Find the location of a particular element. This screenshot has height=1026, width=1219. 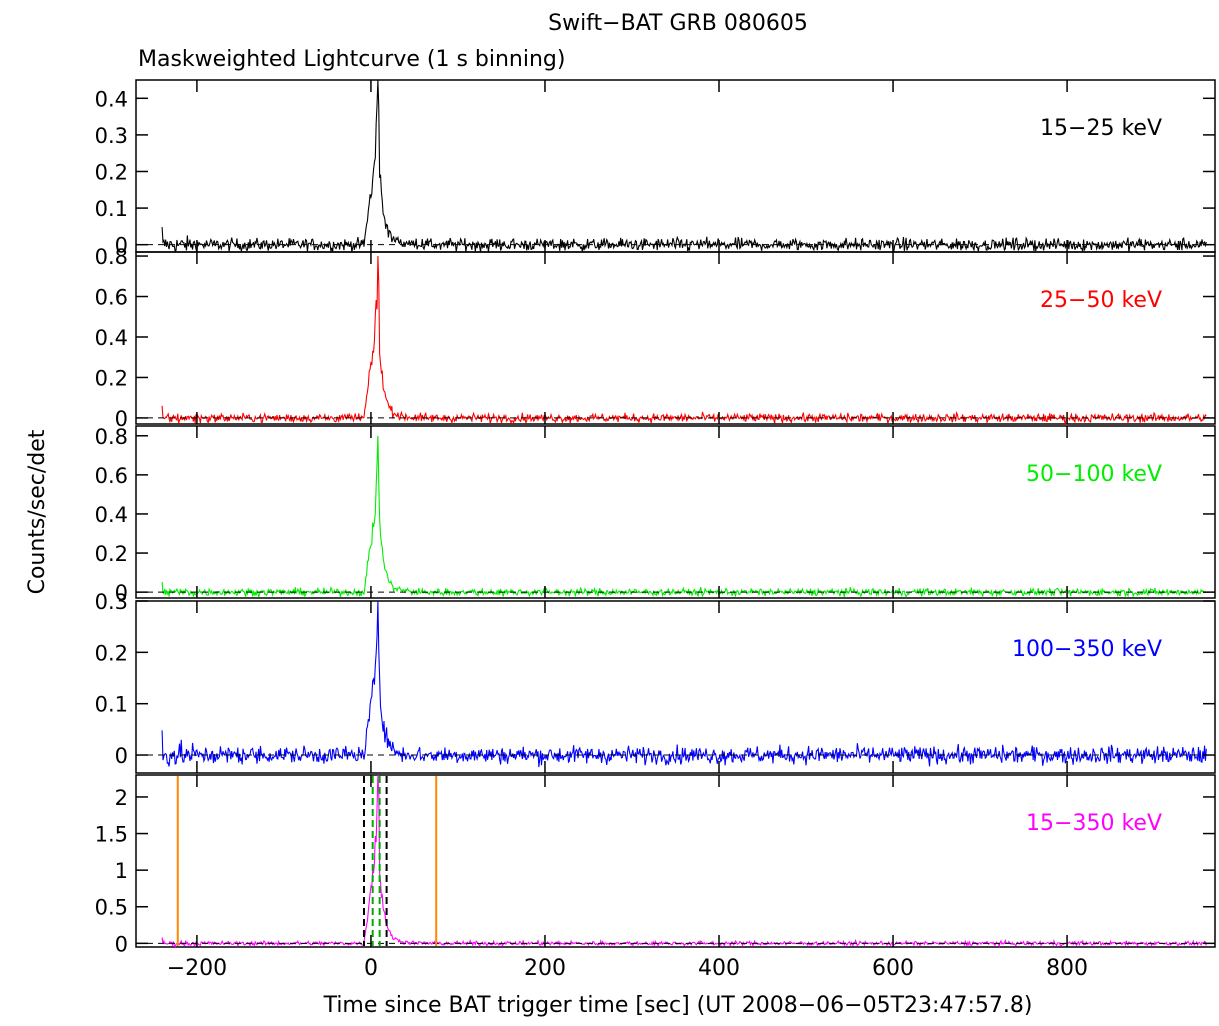

band-label-0: 15−25 keV is located at coordinates (1101, 128).